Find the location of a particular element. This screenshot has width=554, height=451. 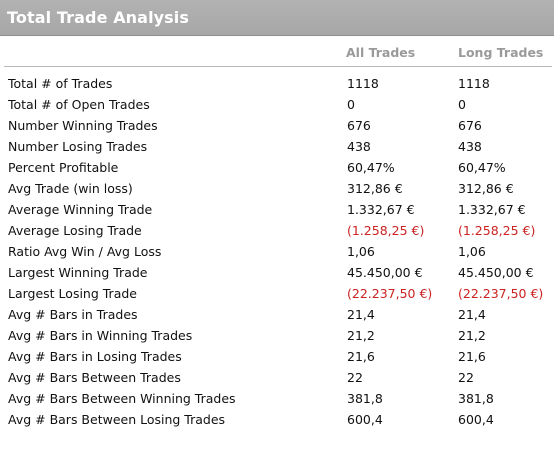

long-trades-value: 21,6 is located at coordinates (472, 356).